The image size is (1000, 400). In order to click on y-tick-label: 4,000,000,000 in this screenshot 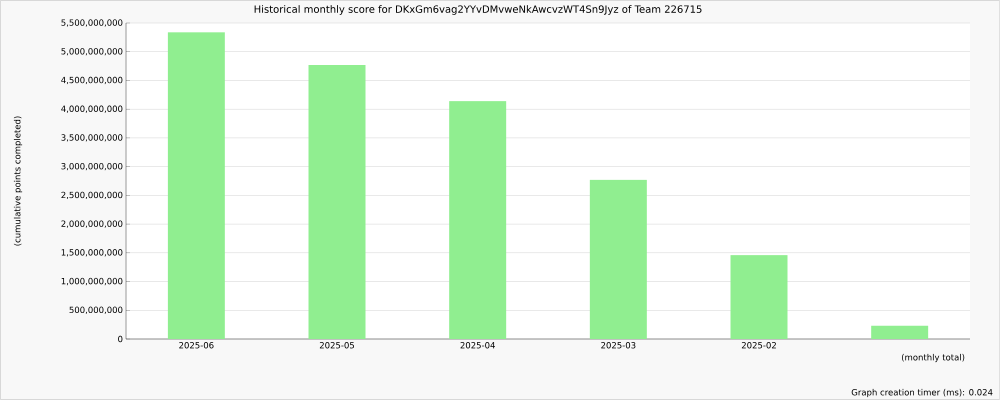, I will do `click(91, 109)`.